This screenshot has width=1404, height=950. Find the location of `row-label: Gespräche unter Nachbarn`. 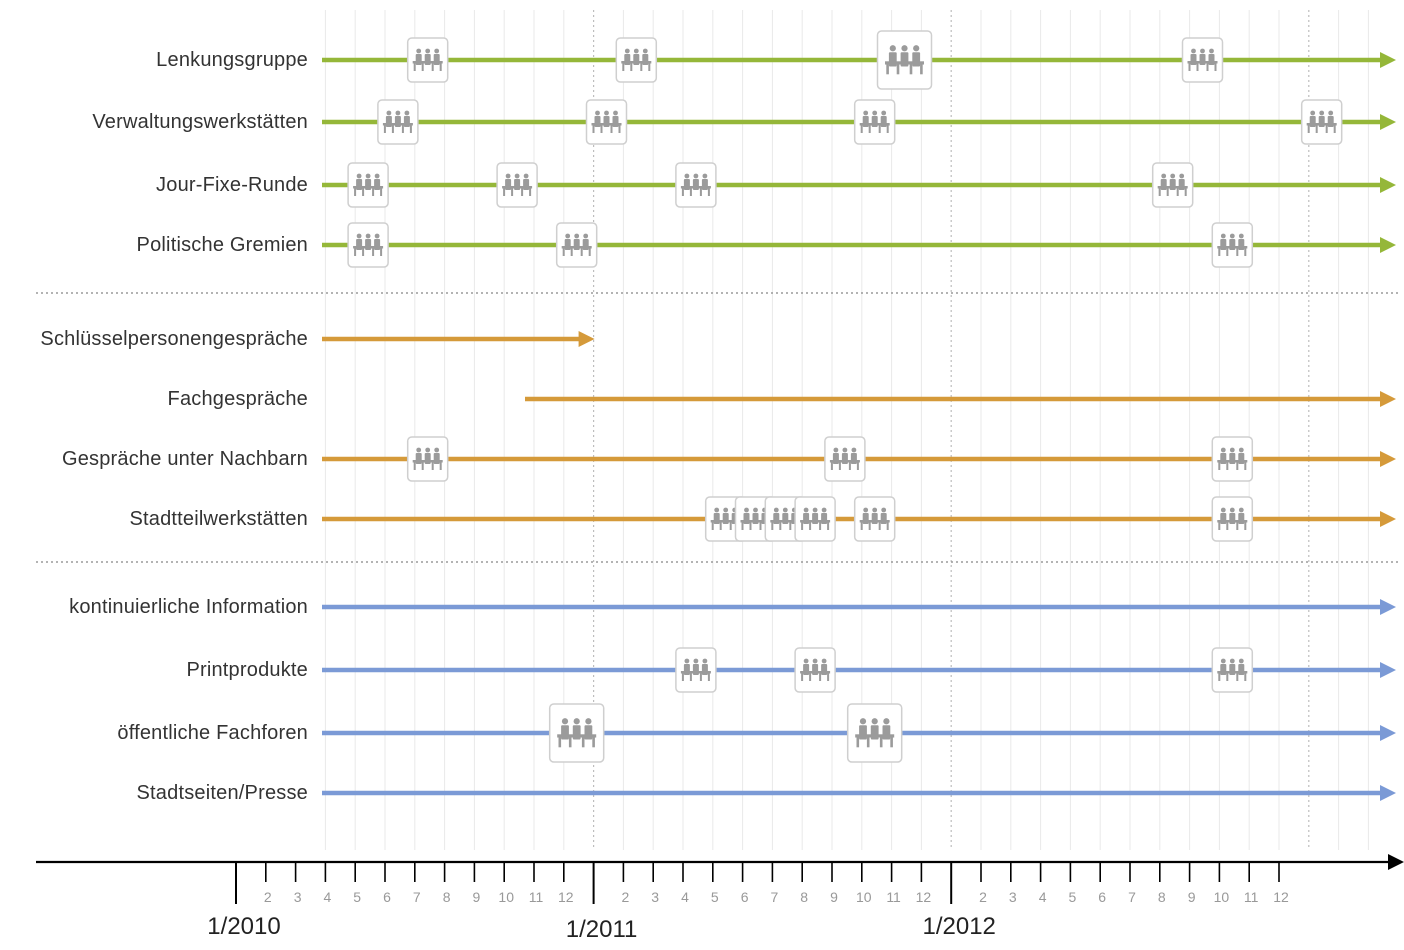

row-label: Gespräche unter Nachbarn is located at coordinates (184, 459).